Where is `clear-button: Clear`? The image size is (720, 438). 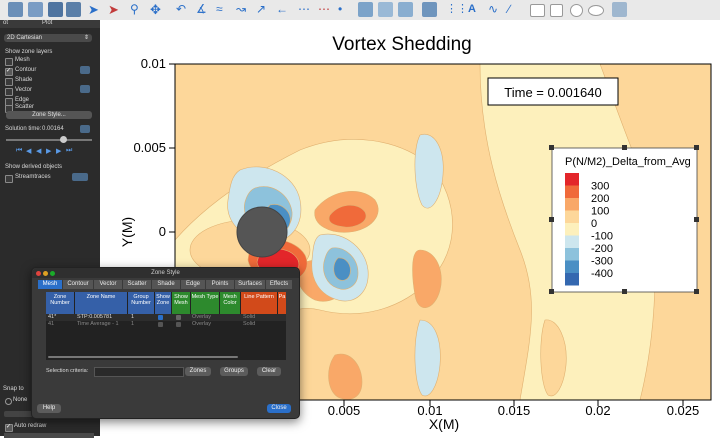
clear-button: Clear is located at coordinates (269, 371).